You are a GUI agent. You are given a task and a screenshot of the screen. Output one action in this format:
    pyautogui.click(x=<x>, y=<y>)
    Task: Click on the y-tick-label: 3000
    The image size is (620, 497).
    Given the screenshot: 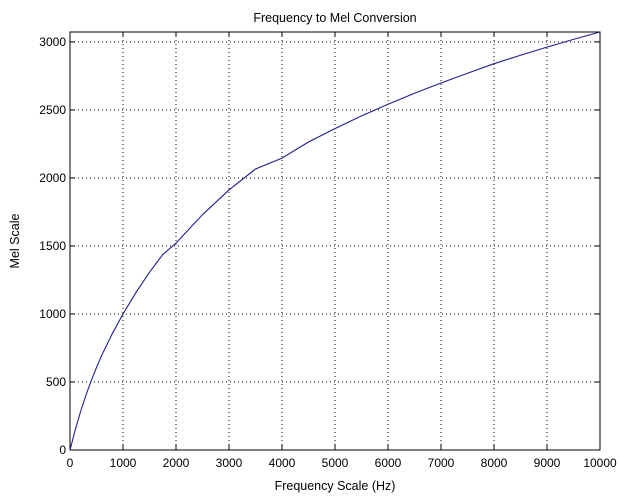 What is the action you would take?
    pyautogui.click(x=52, y=42)
    